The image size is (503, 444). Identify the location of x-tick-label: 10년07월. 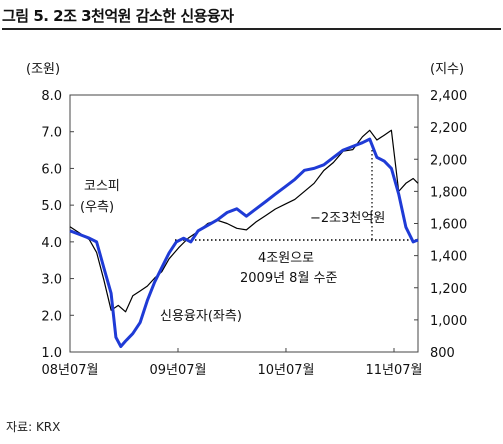
(285, 370).